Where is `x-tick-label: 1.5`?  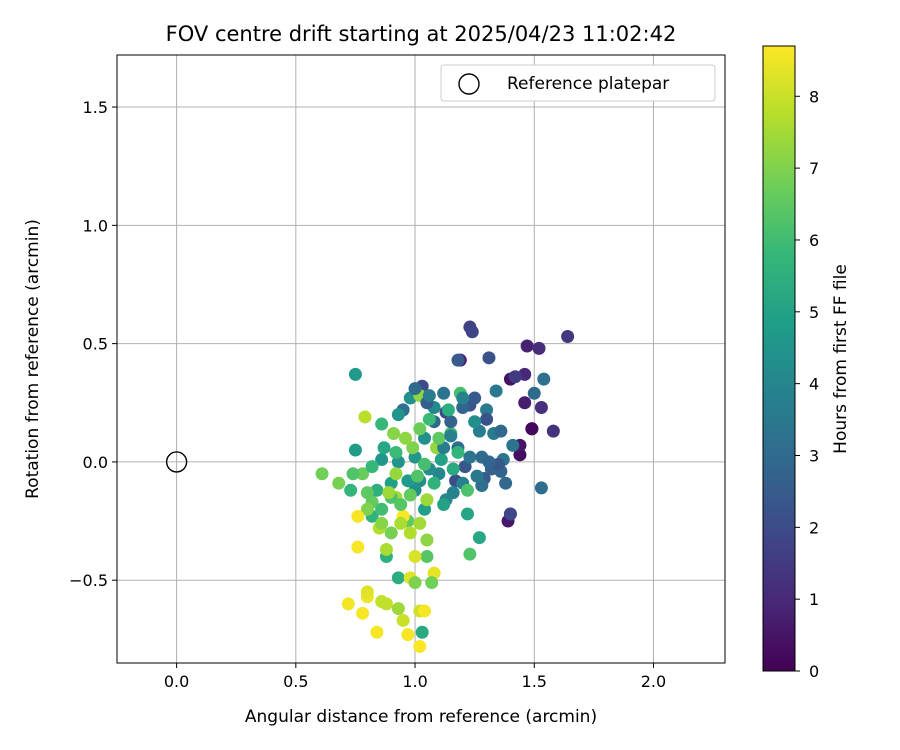 x-tick-label: 1.5 is located at coordinates (534, 681).